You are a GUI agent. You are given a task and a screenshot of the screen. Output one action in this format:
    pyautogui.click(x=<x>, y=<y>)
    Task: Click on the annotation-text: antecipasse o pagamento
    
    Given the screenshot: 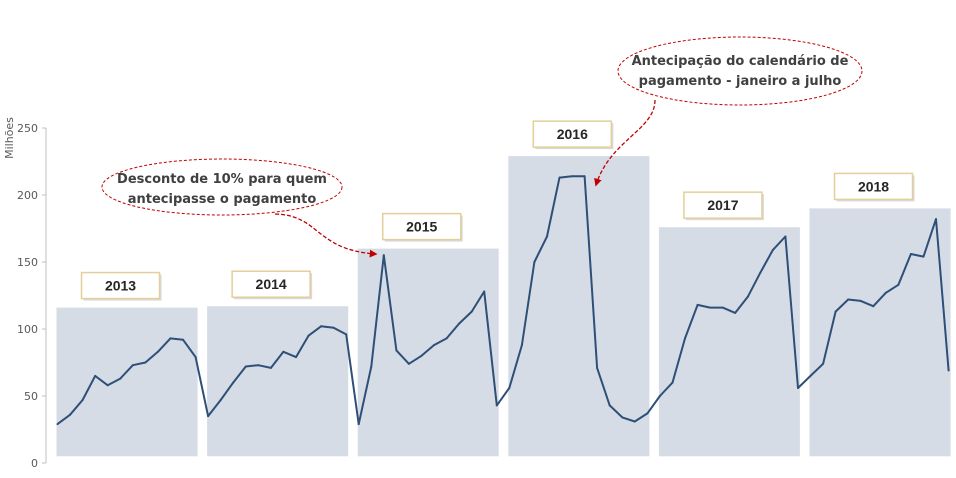 What is the action you would take?
    pyautogui.click(x=222, y=199)
    